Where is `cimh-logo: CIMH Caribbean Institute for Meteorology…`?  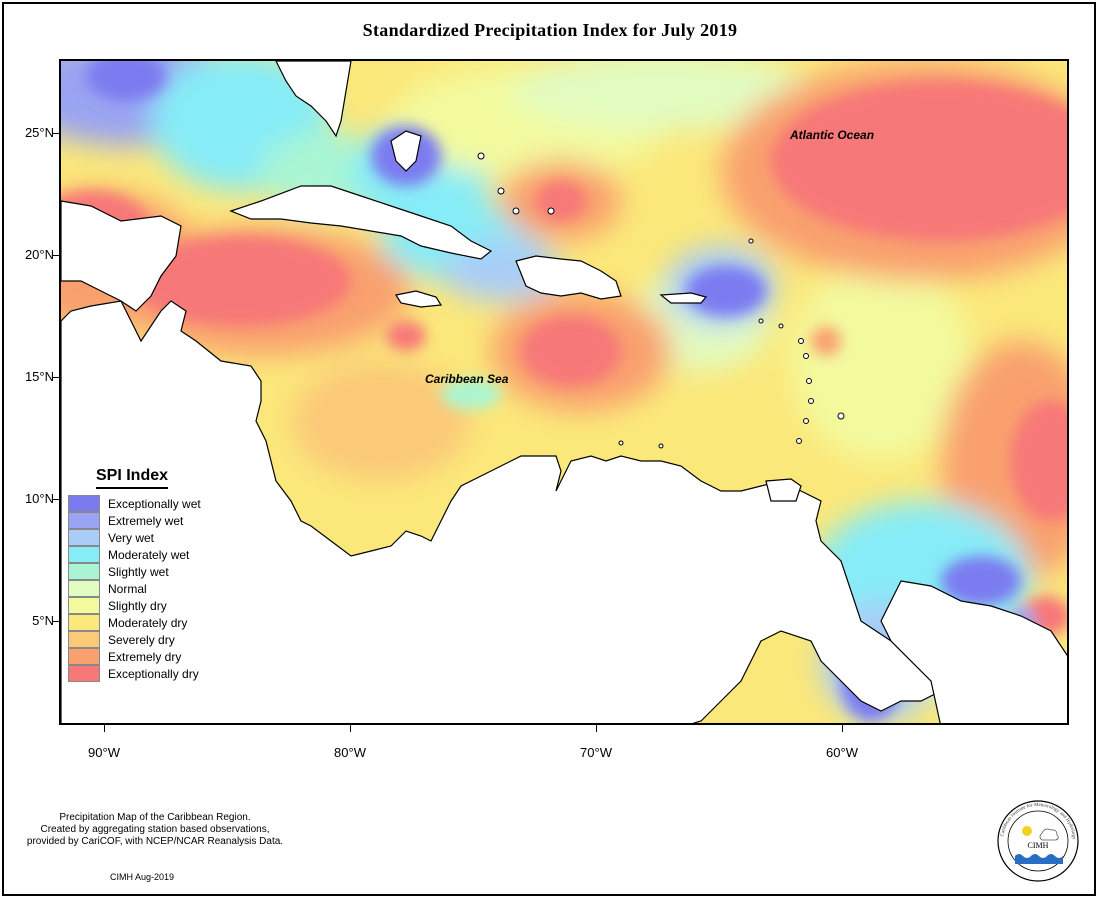 cimh-logo: CIMH Caribbean Institute for Meteorology… is located at coordinates (1038, 841).